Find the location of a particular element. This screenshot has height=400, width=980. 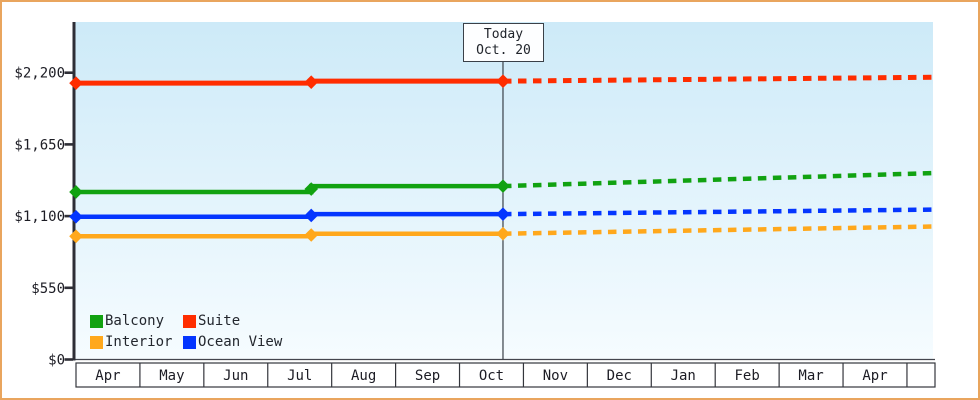

month-cell-label: Feb is located at coordinates (747, 376).